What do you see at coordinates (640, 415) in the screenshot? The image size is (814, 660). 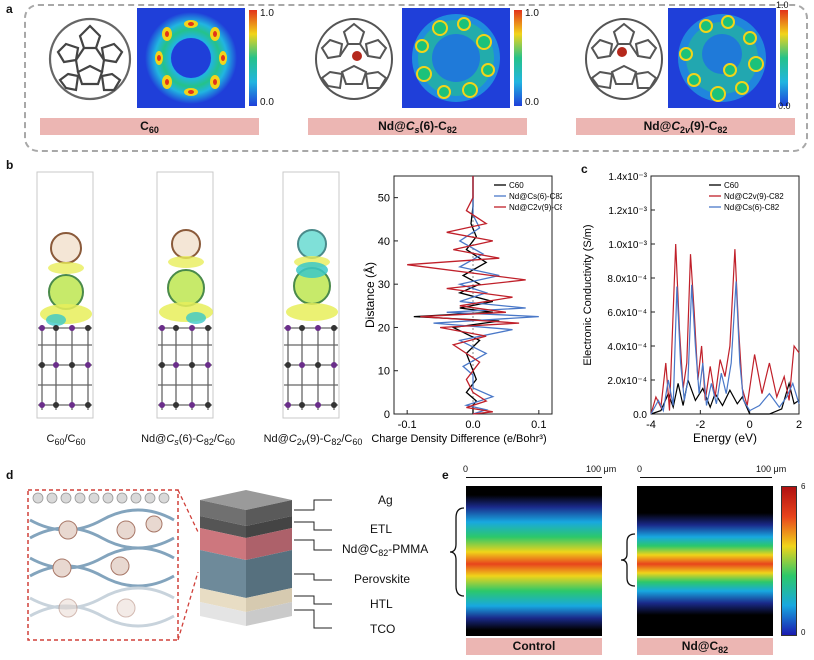 I see `ytick-label-c: 0.0` at bounding box center [640, 415].